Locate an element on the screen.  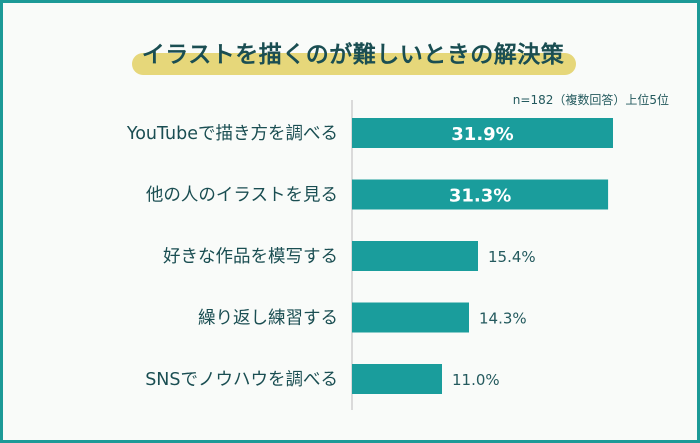
value-label: 15.4% is located at coordinates (512, 257).